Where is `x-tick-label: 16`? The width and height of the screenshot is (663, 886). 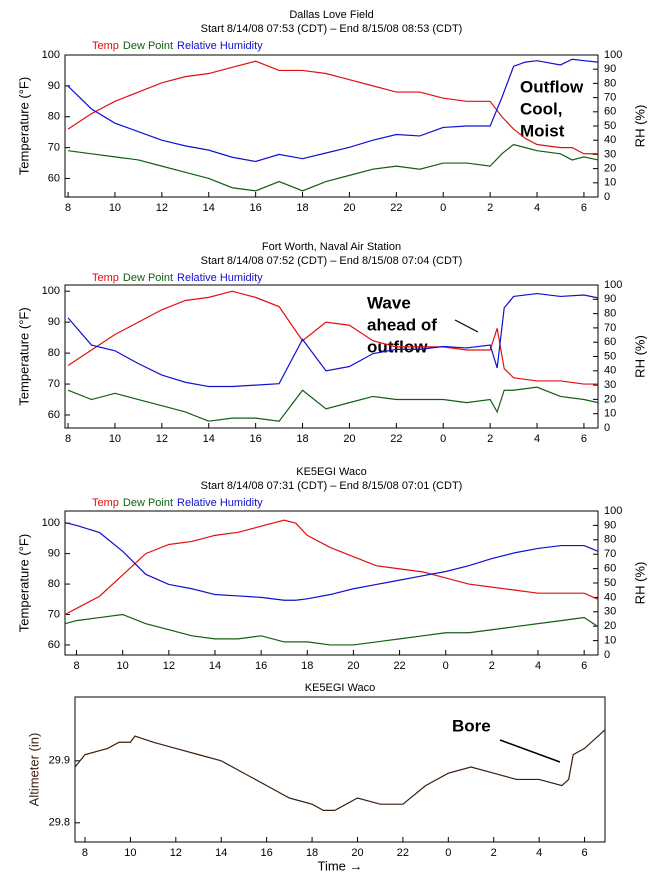 x-tick-label: 16 is located at coordinates (256, 208).